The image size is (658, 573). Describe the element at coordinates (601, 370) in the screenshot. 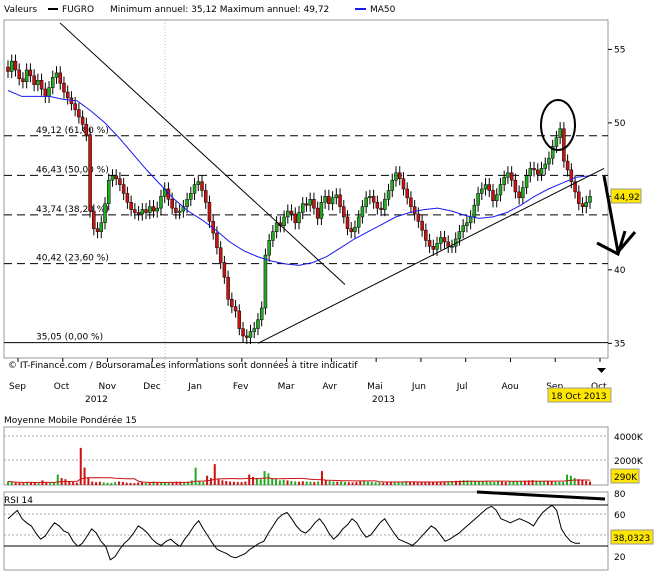

I see `scroll-down-icon` at that location.